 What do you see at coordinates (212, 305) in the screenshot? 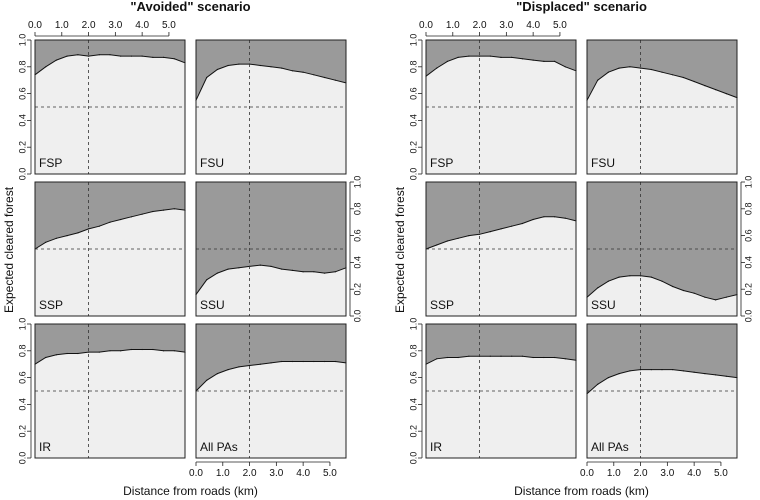
I see `panel-label: SSU` at bounding box center [212, 305].